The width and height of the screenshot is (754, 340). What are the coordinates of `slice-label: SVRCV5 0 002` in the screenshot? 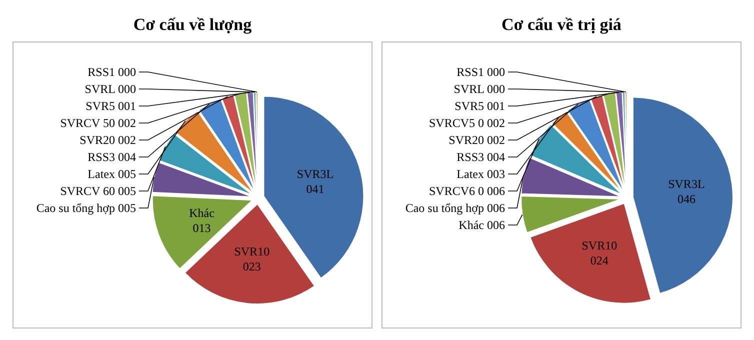 It's located at (466, 123).